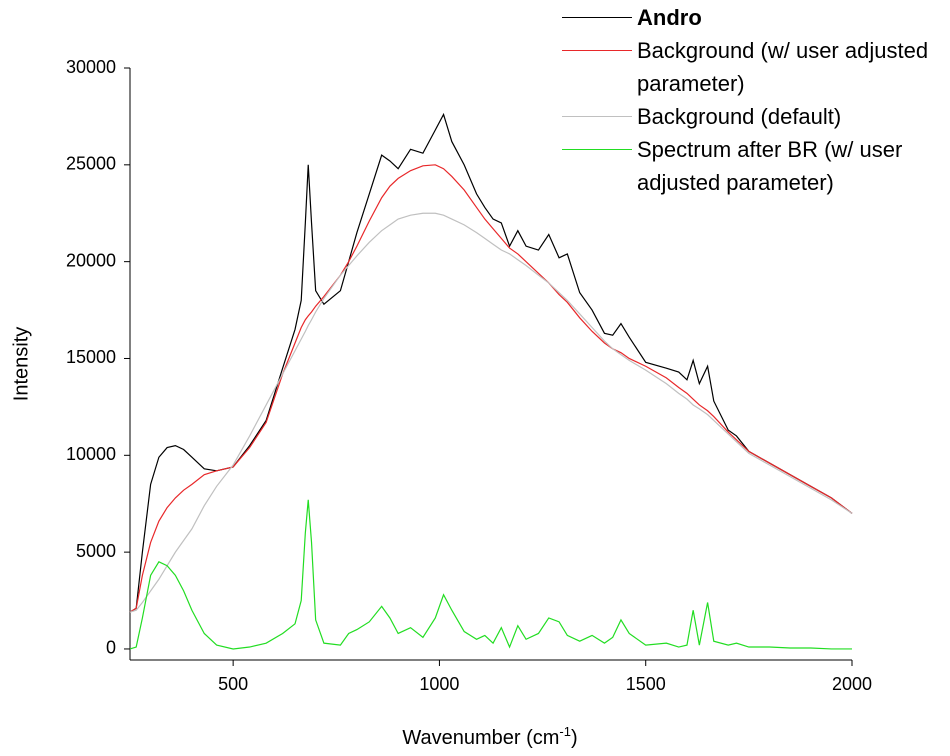 The width and height of the screenshot is (950, 756). What do you see at coordinates (91, 454) in the screenshot?
I see `y-tick-label: 10000` at bounding box center [91, 454].